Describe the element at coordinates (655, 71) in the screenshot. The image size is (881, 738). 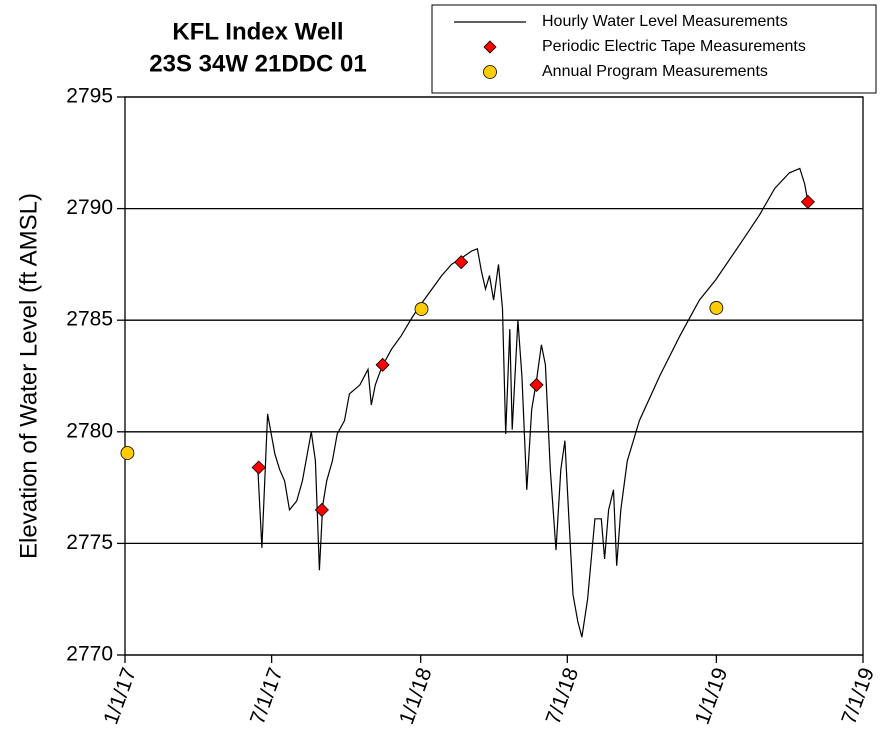
I see `legend-label: Annual Program Measurements` at that location.